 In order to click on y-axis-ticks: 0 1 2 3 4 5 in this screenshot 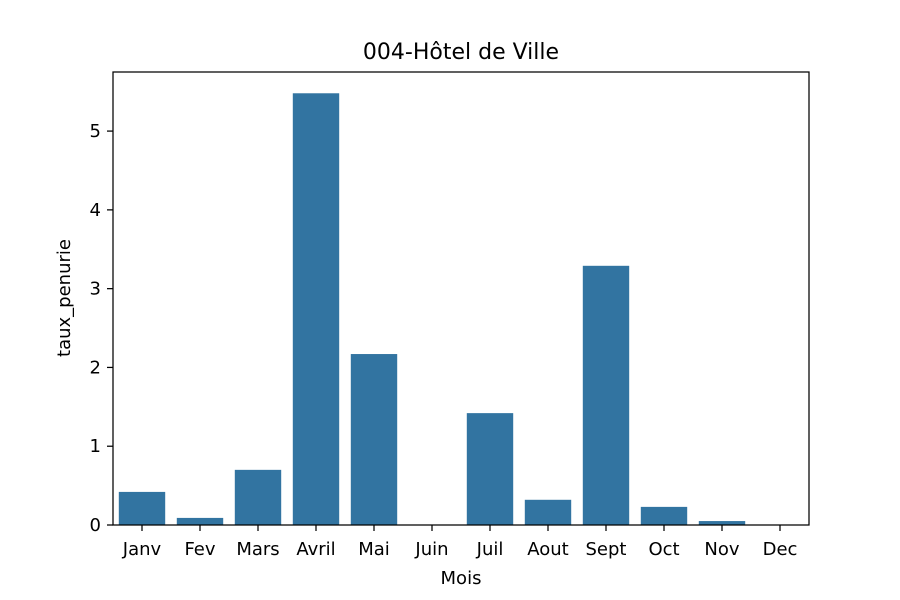, I will do `click(101, 328)`.